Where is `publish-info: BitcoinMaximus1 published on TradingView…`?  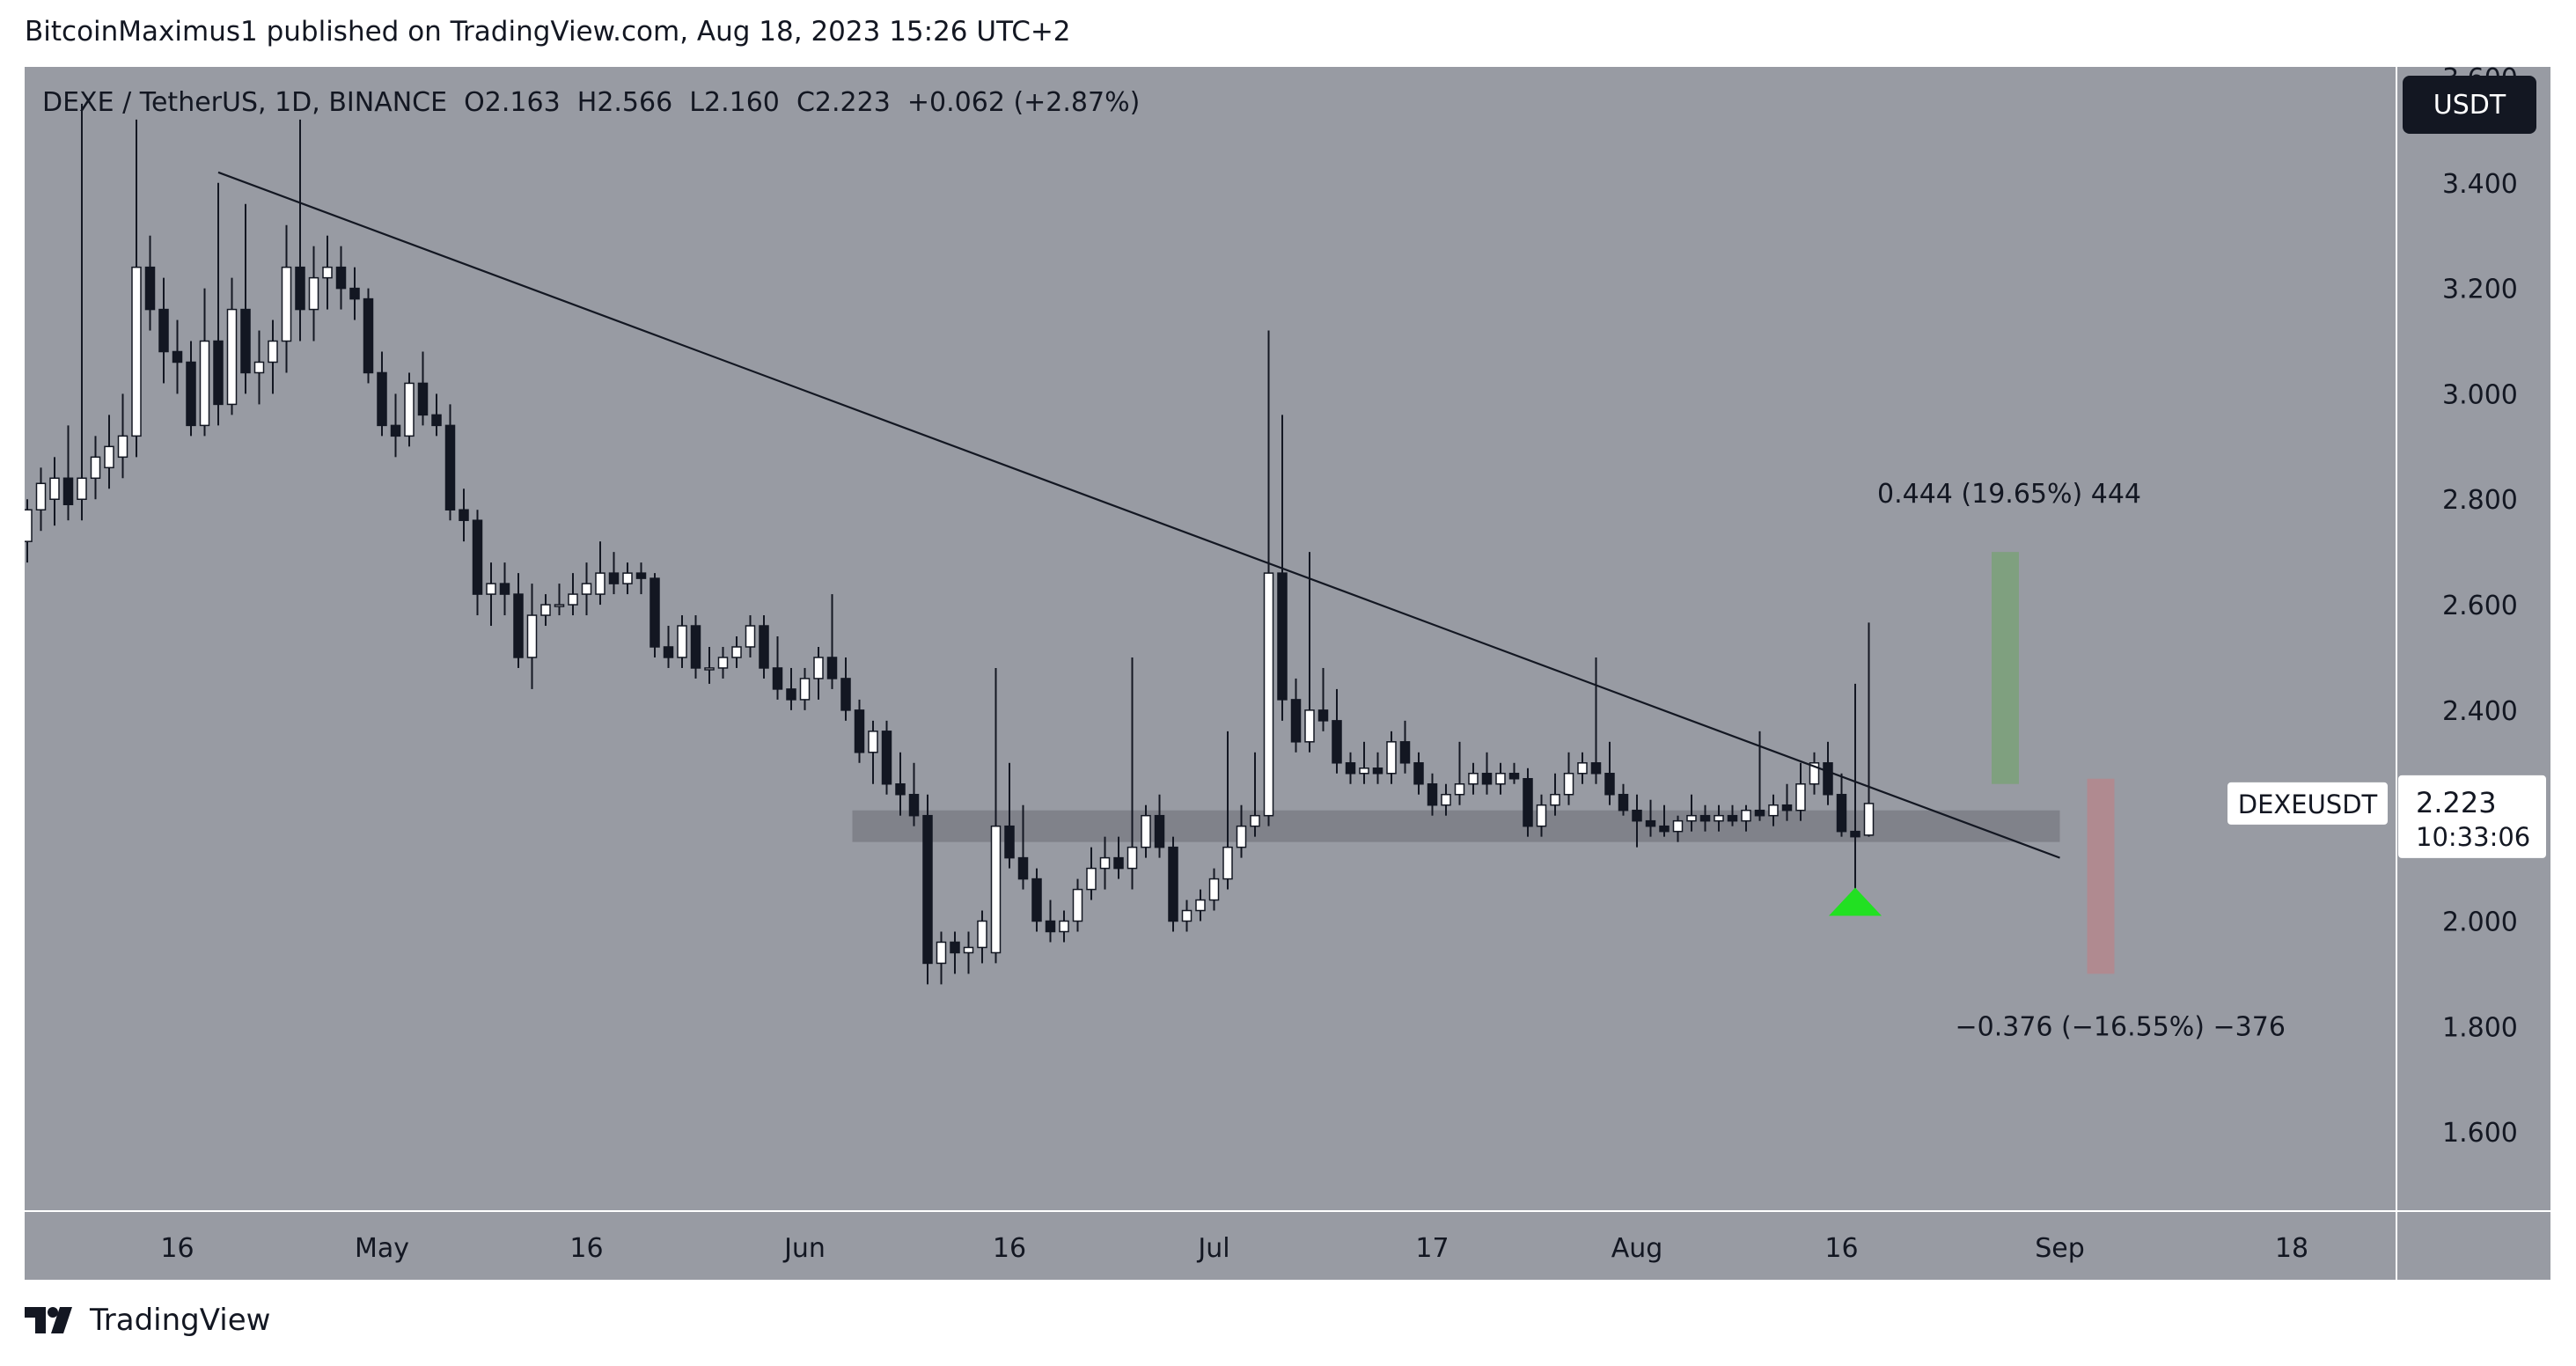 publish-info: BitcoinMaximus1 published on TradingView… is located at coordinates (548, 32).